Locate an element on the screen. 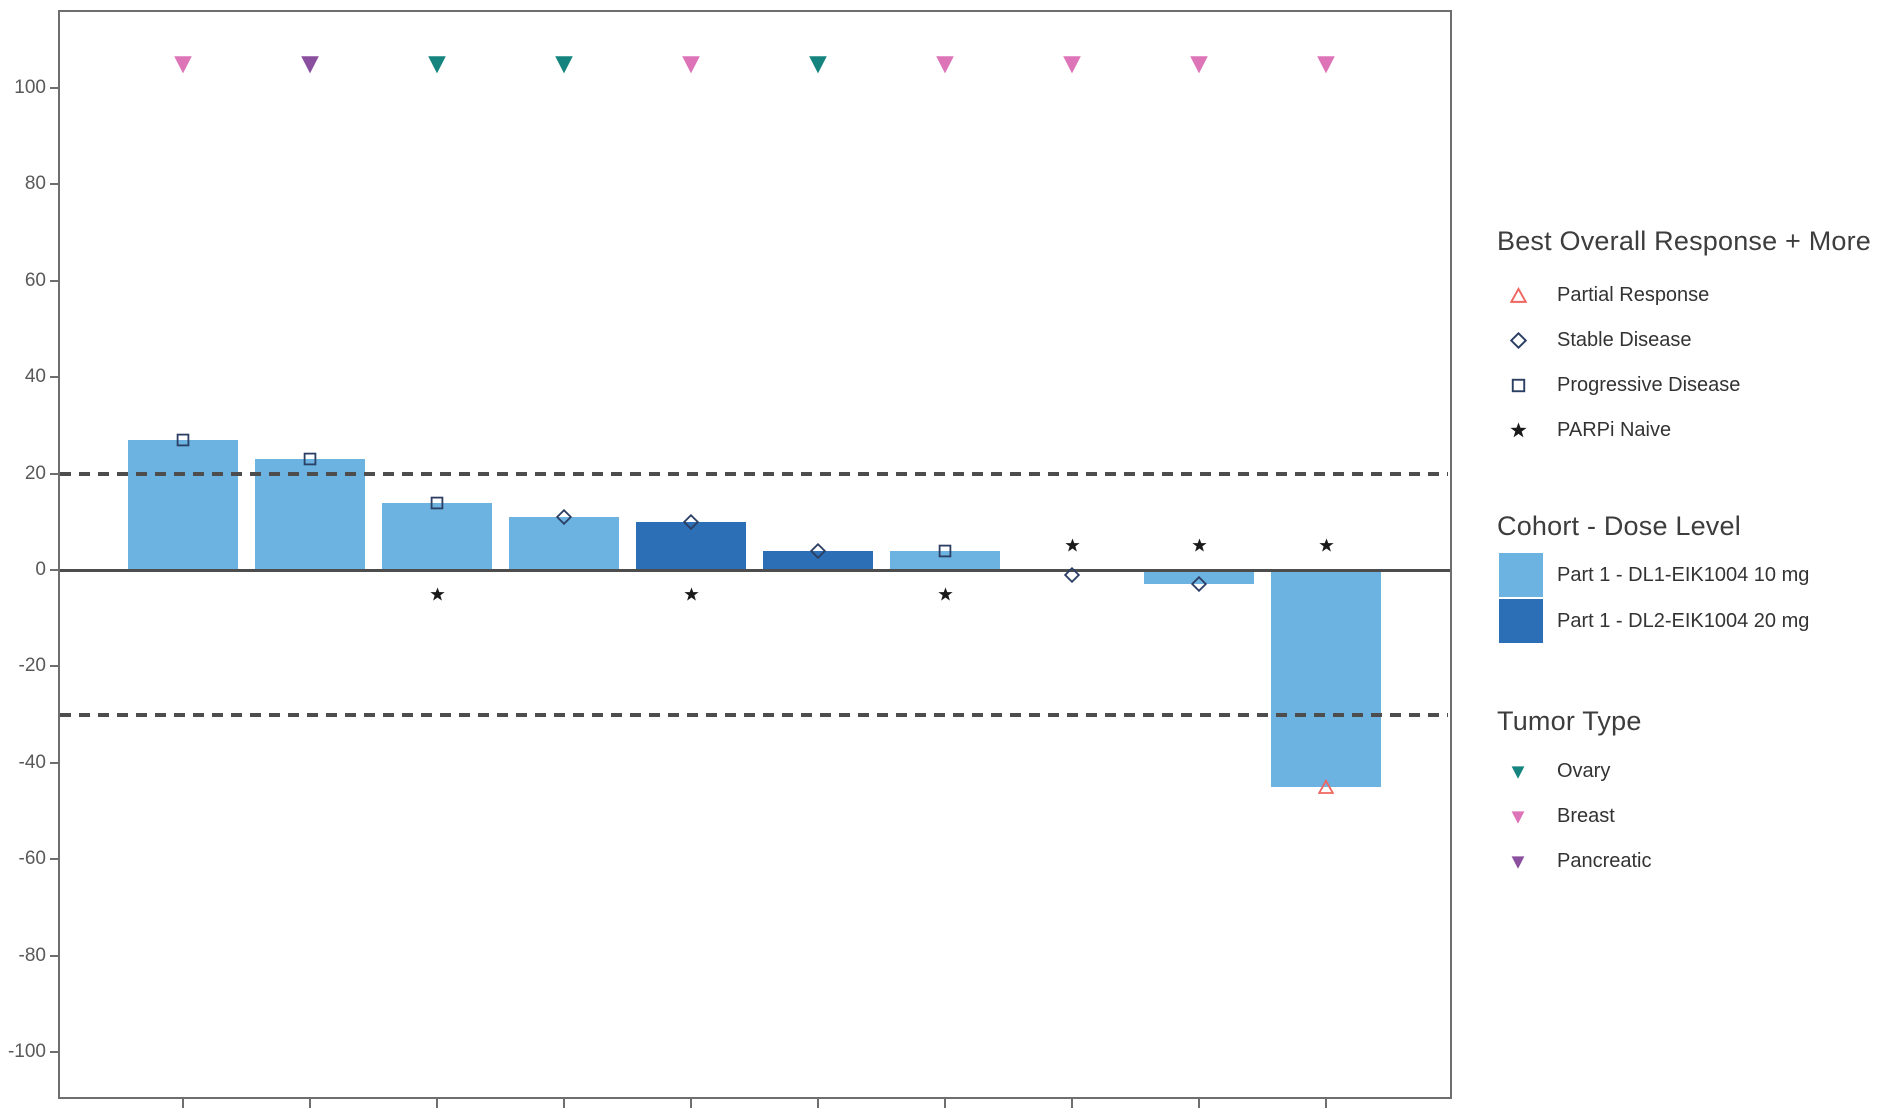 This screenshot has height=1115, width=1896. legend-item-tumor-pancreatic-label: Pancreatic is located at coordinates (1604, 861).